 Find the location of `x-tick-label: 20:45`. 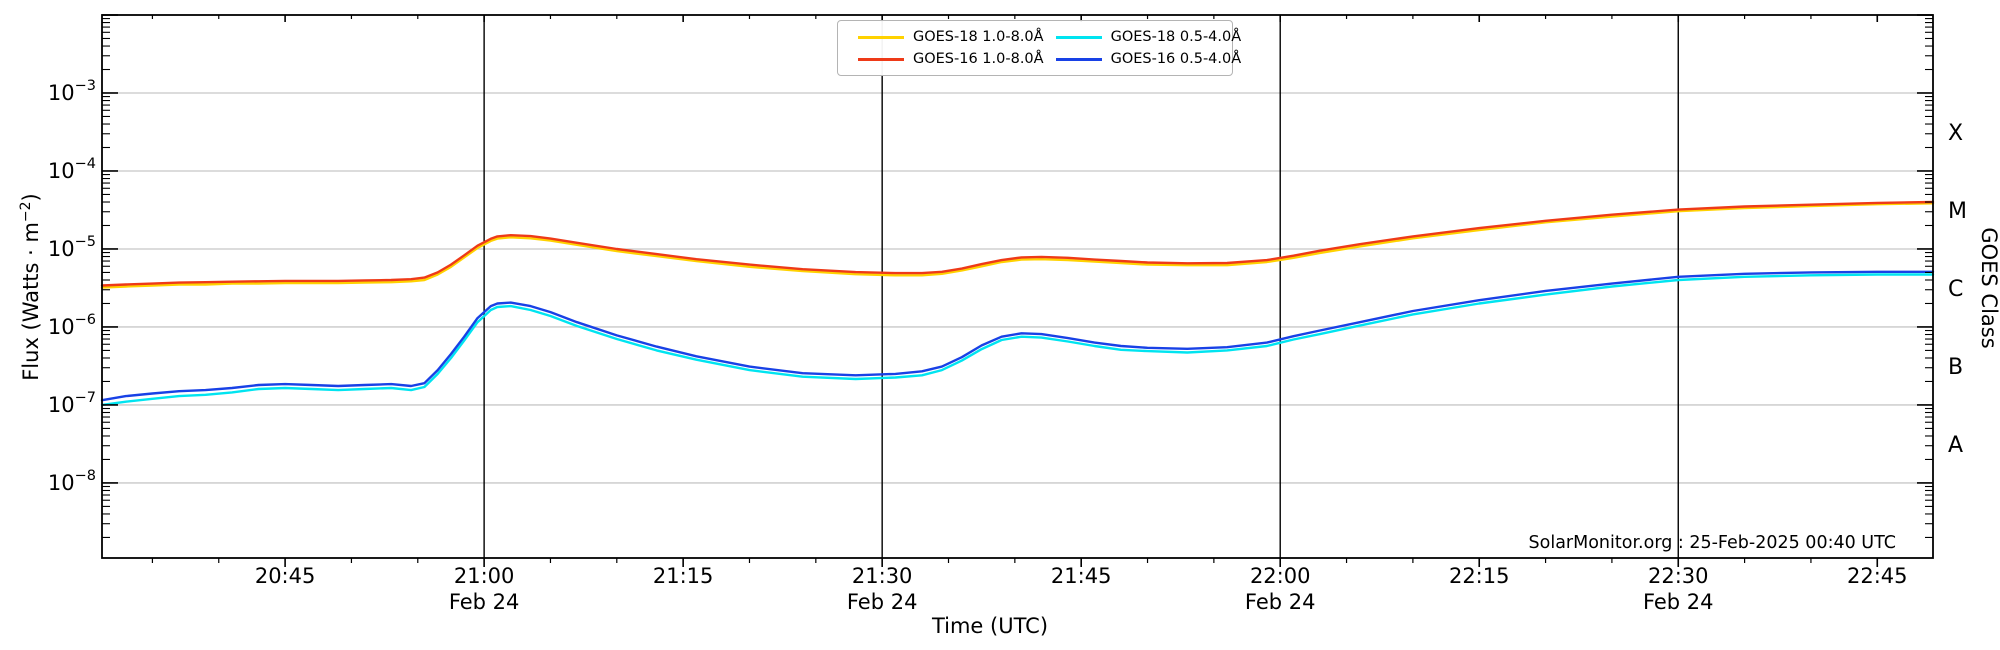

x-tick-label: 20:45 is located at coordinates (285, 576).